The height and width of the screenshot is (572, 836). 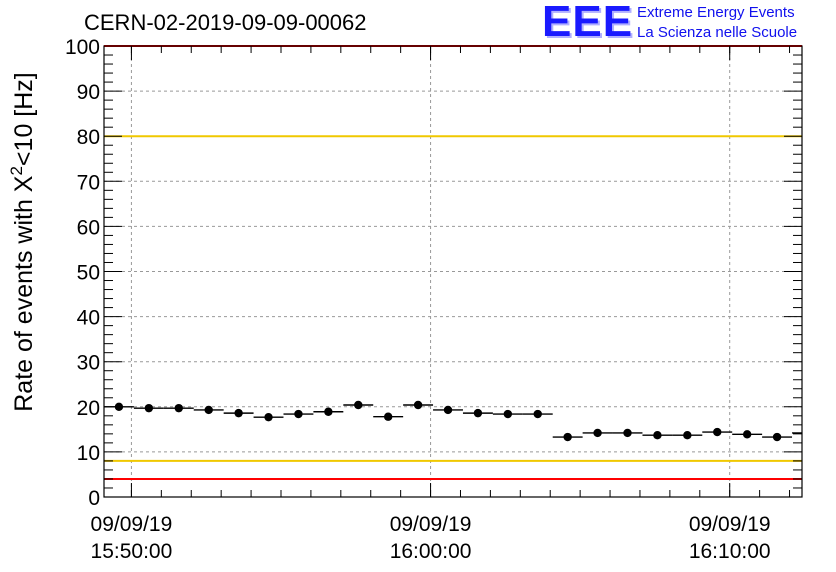 What do you see at coordinates (82, 47) in the screenshot?
I see `y-tick-label: 100` at bounding box center [82, 47].